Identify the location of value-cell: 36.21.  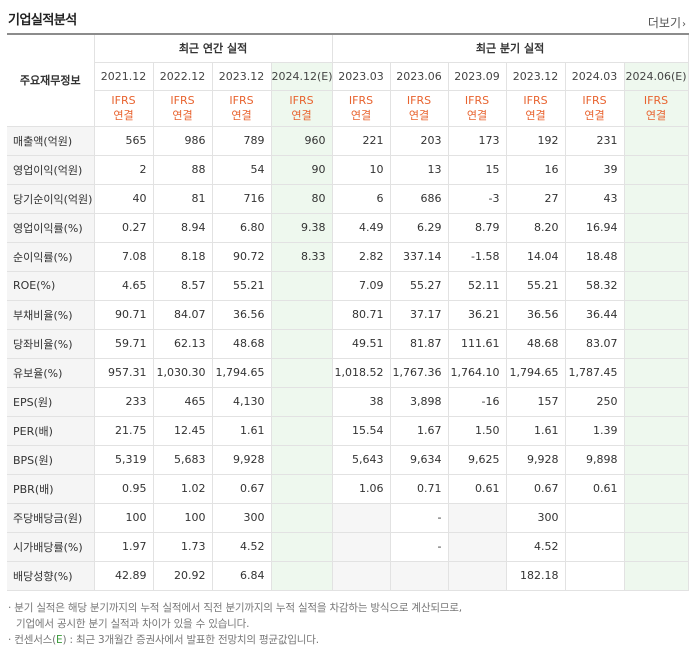
(477, 314).